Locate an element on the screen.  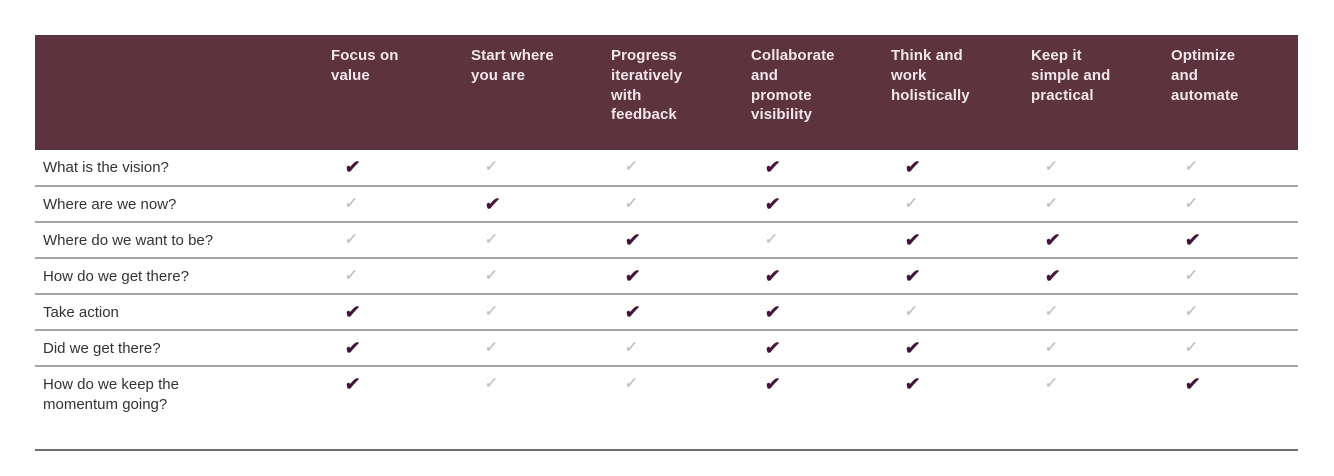
column-header-think-work-holistically: Think and work holistically is located at coordinates (948, 92).